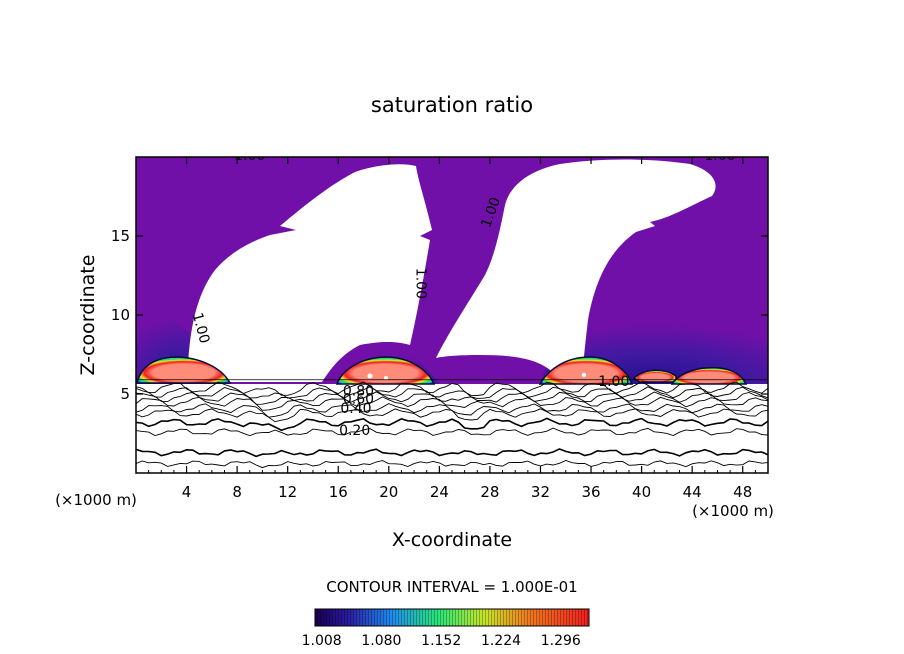  Describe the element at coordinates (452, 105) in the screenshot. I see `chart-title: saturation ratio` at that location.